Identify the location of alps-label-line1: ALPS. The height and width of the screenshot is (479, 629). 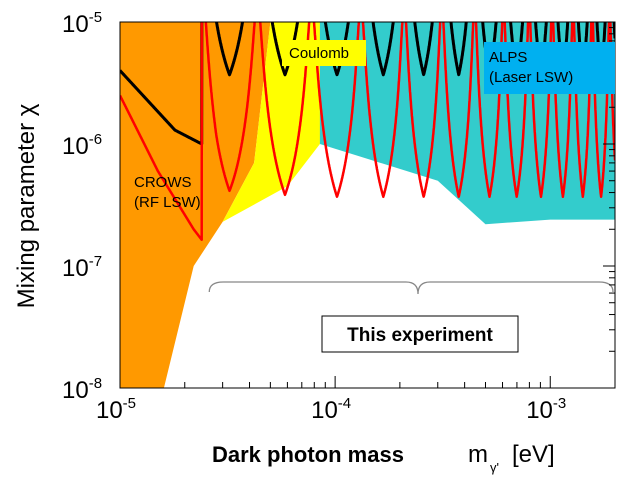
(508, 57).